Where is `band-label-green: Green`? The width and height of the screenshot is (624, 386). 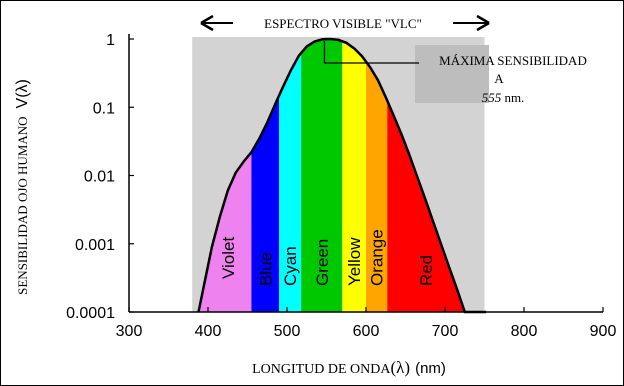
band-label-green: Green is located at coordinates (322, 262).